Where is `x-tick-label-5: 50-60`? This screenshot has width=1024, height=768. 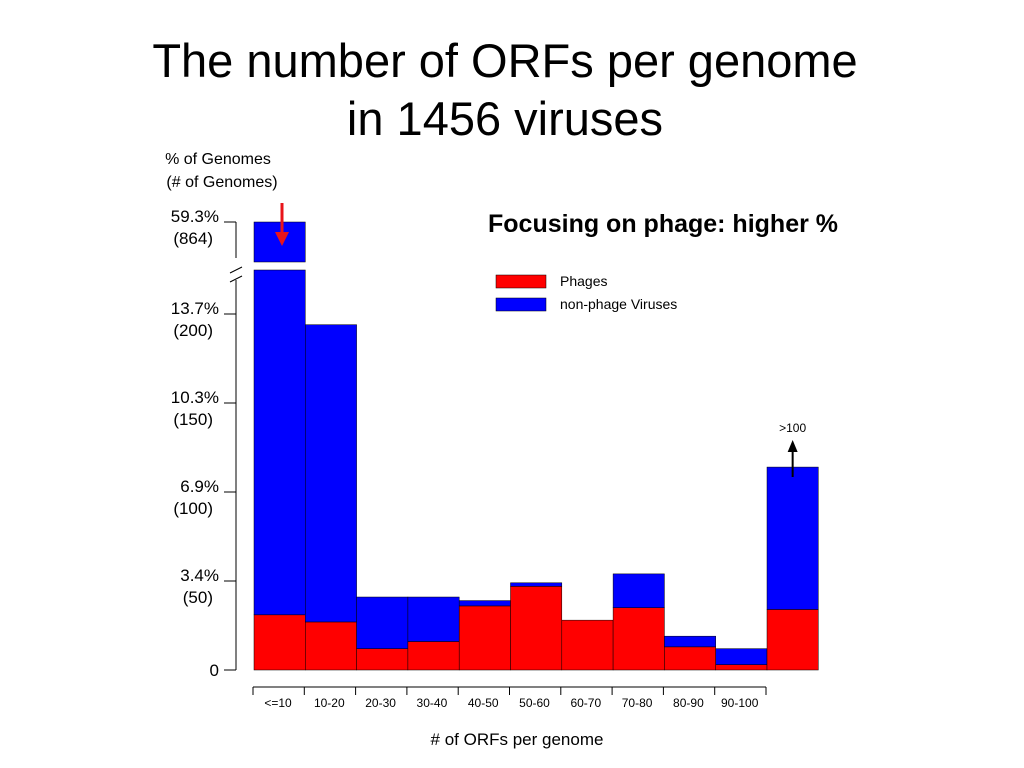
x-tick-label-5: 50-60 is located at coordinates (534, 703).